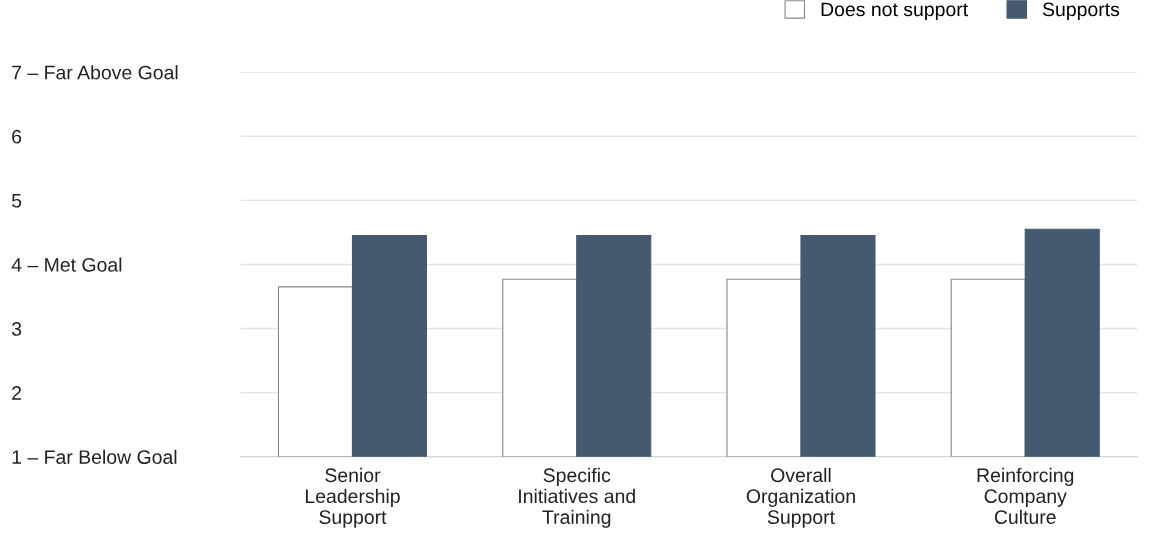 This screenshot has width=1150, height=547. I want to click on x-tick-label: Reinforcing Company Culture, so click(1025, 496).